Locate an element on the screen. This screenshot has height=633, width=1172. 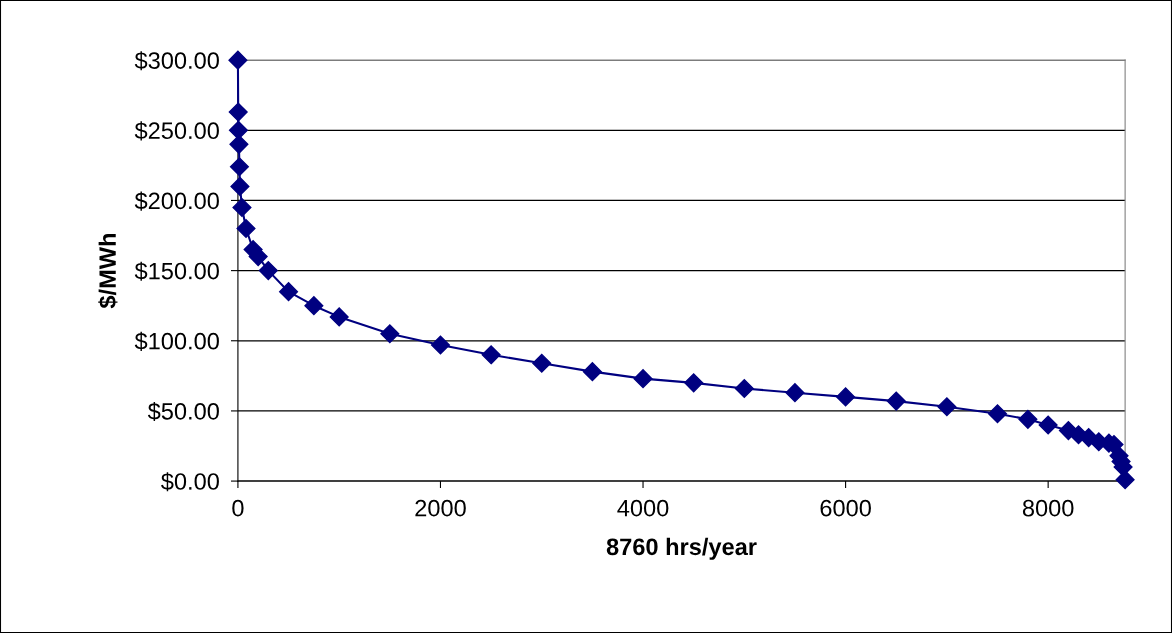
y-tick-label: $200.00 is located at coordinates (176, 201).